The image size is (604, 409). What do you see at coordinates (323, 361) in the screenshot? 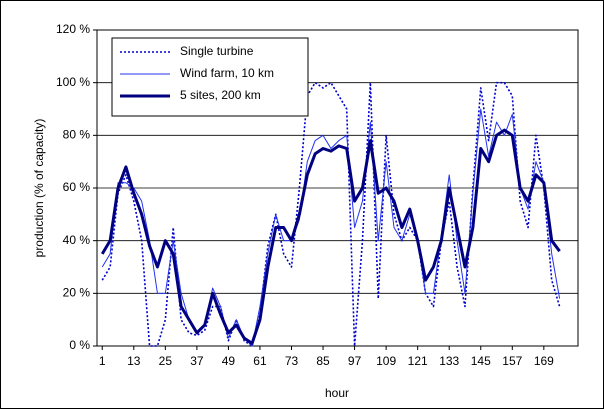
I see `x-tick-label: 85` at bounding box center [323, 361].